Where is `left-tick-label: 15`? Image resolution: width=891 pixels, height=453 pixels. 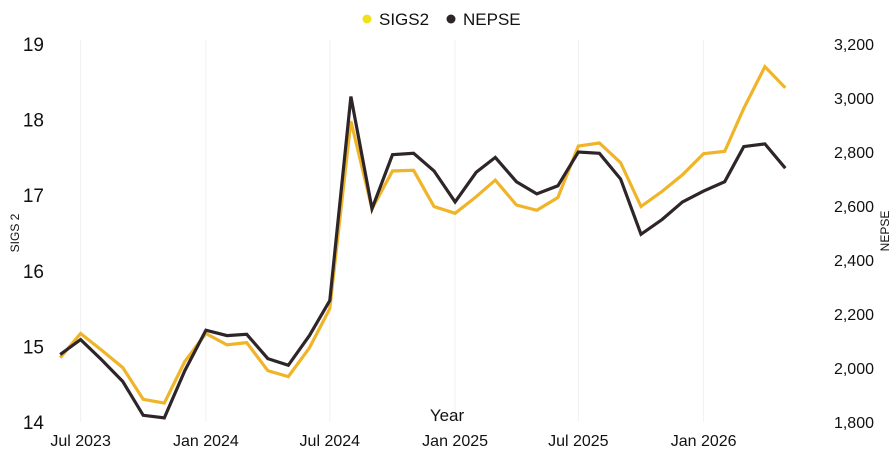 left-tick-label: 15 is located at coordinates (33, 347).